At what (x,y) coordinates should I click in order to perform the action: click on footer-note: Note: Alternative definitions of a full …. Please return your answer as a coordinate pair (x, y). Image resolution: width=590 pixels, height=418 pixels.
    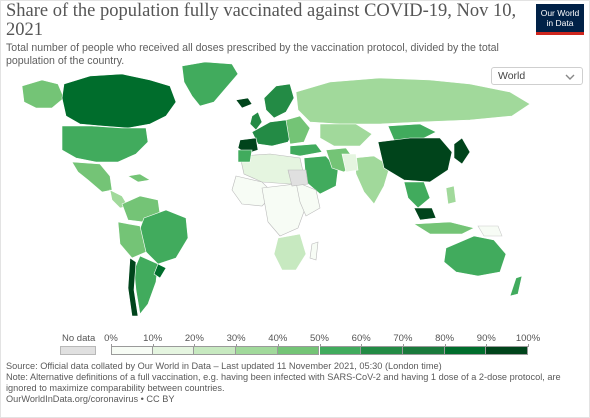
    Looking at the image, I should click on (283, 382).